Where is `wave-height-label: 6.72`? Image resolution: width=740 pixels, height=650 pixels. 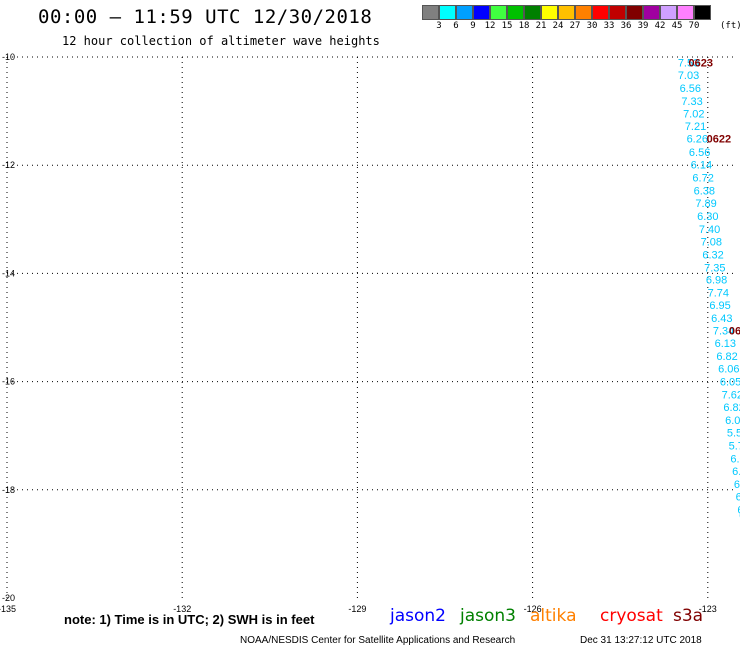 wave-height-label: 6.72 is located at coordinates (702, 179).